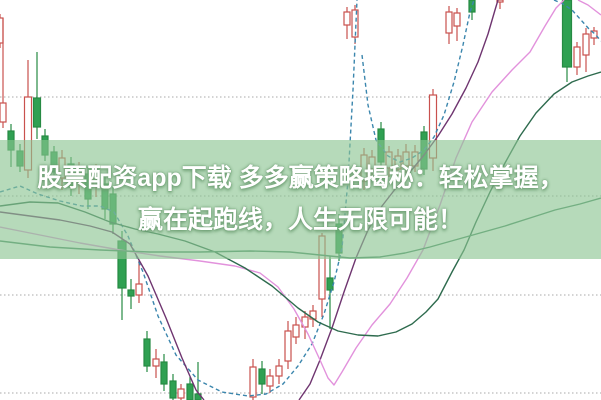 This screenshot has width=601, height=400. I want to click on promo-text-line1: 股票配资app下载 多多赢策略揭秘：轻松掌握，, so click(300, 178).